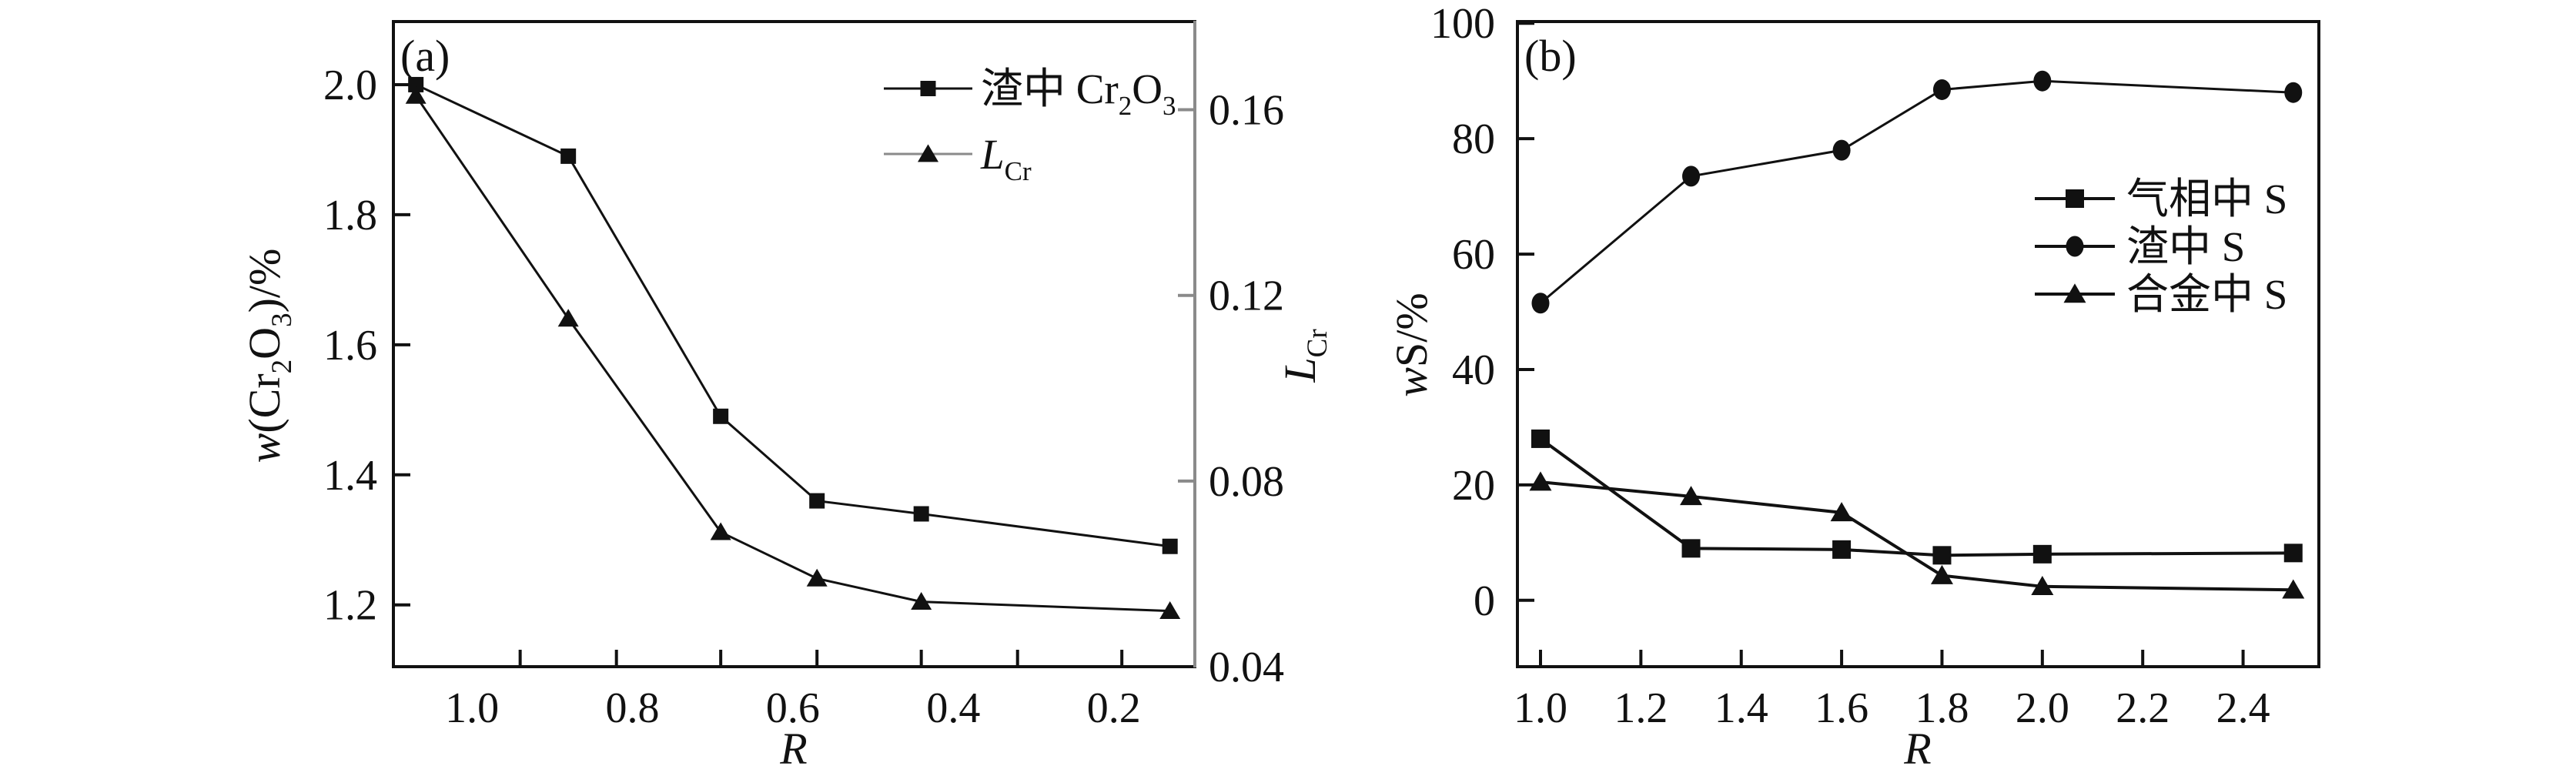 The height and width of the screenshot is (776, 2576). I want to click on y-axis-title-left: w(Cr2O3)/%, so click(268, 356).